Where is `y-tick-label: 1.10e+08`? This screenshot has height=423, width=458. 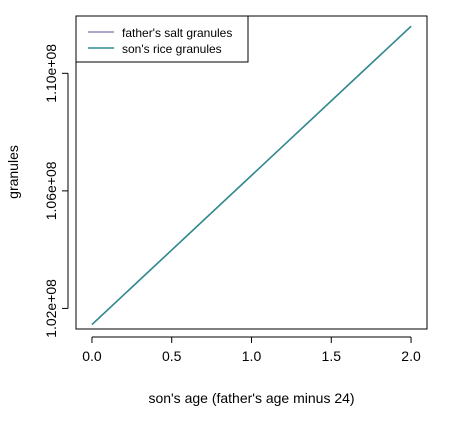 y-tick-label: 1.10e+08 is located at coordinates (51, 73).